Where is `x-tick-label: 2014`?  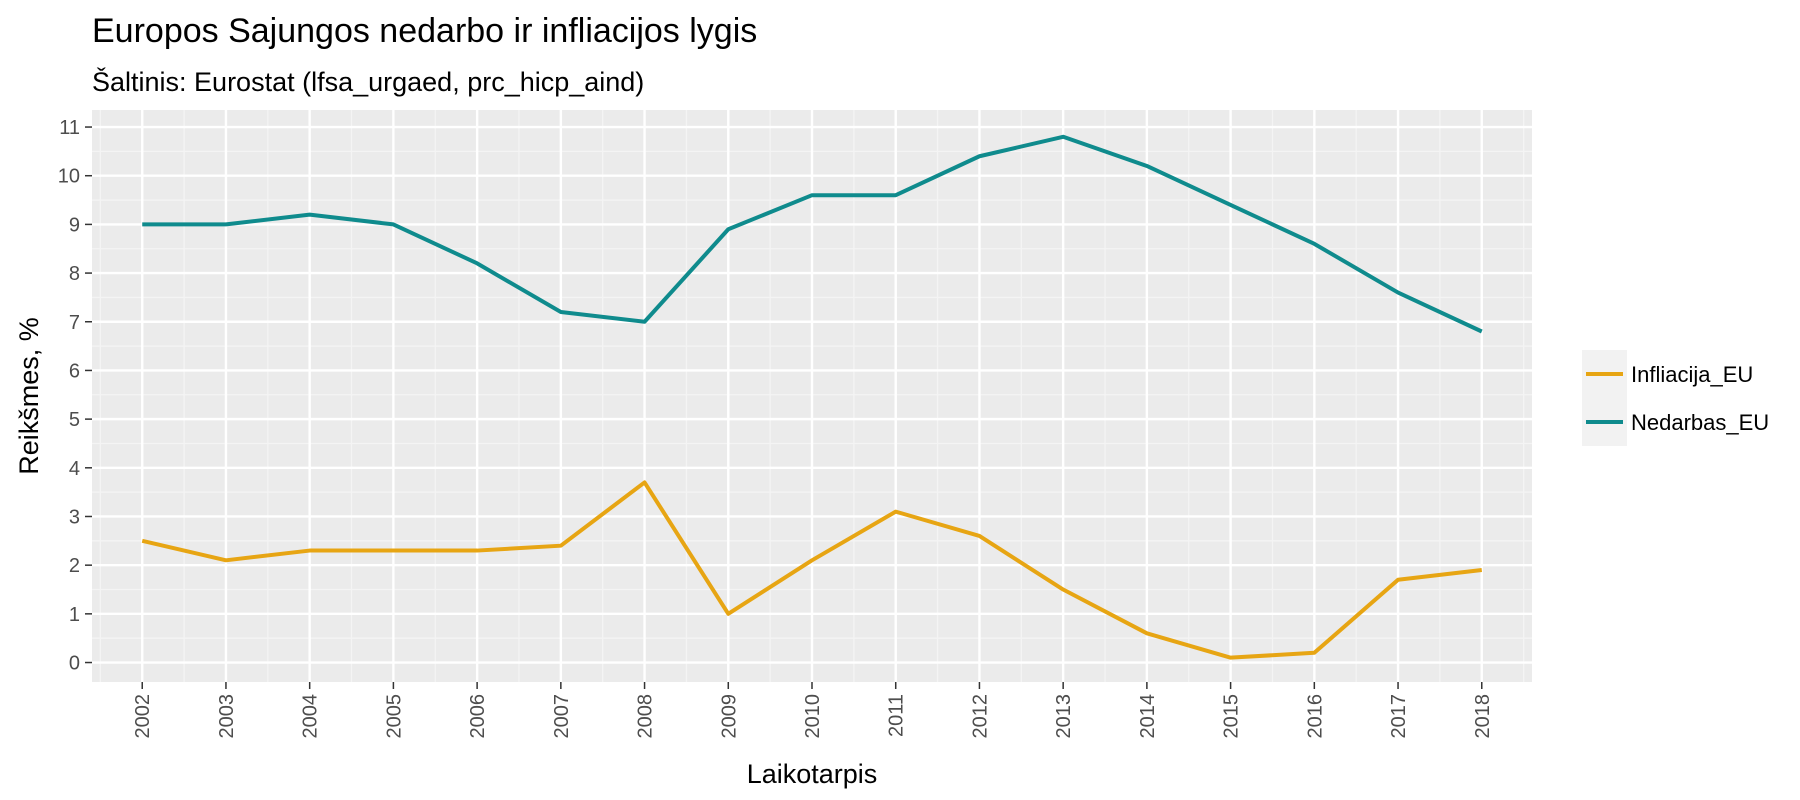
x-tick-label: 2014 is located at coordinates (1148, 716).